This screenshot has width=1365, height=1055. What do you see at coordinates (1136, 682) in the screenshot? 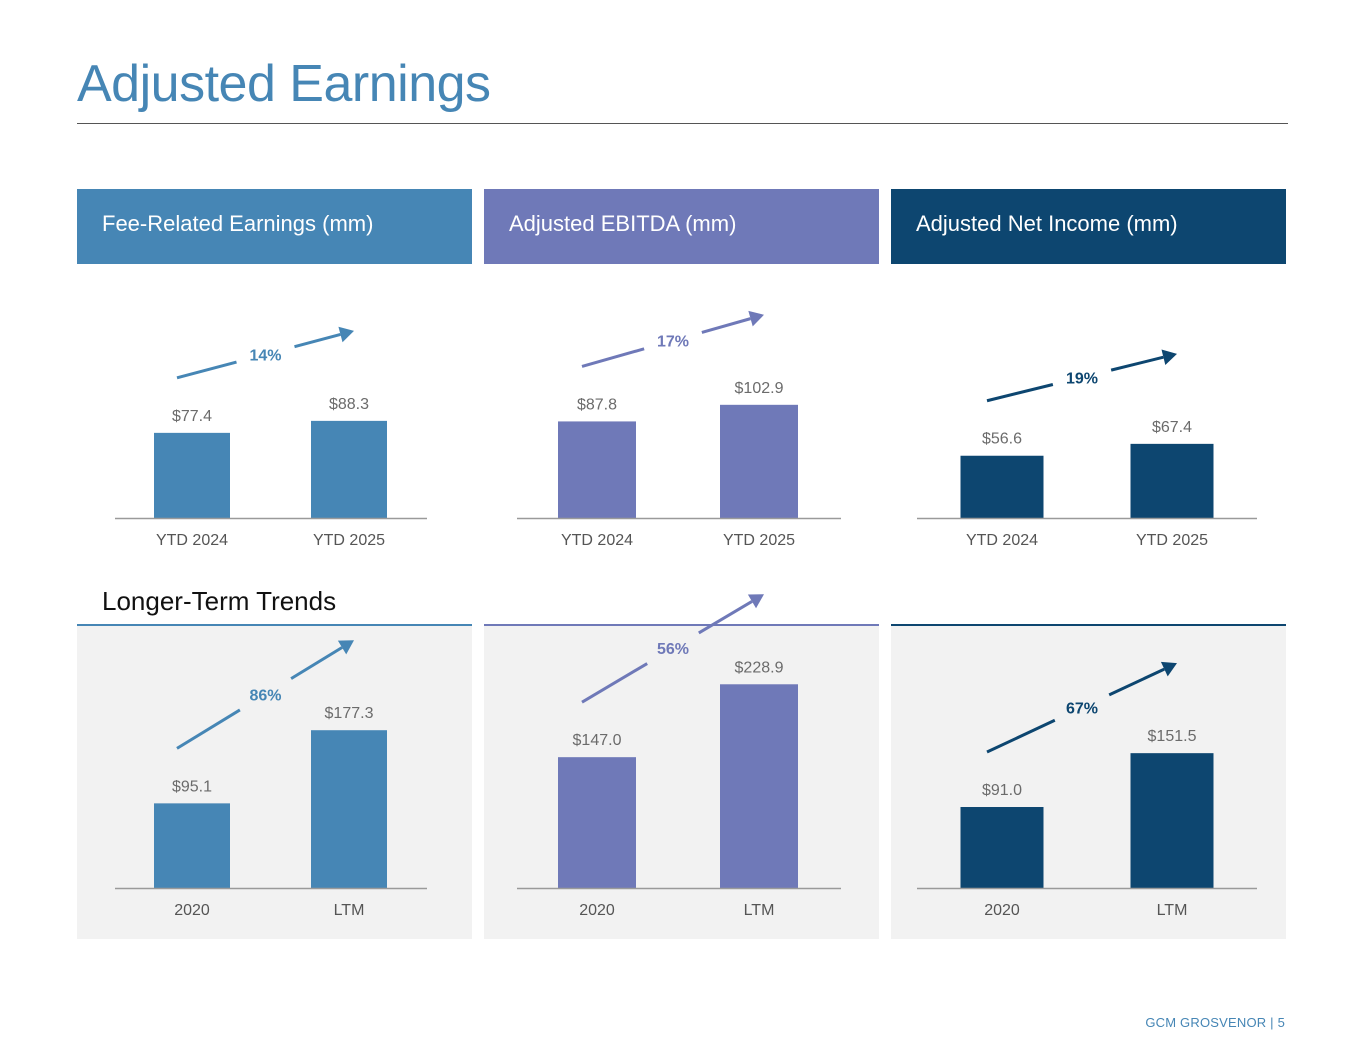
I see `chart-net-income-trend-growth-arrow-shaft` at bounding box center [1136, 682].